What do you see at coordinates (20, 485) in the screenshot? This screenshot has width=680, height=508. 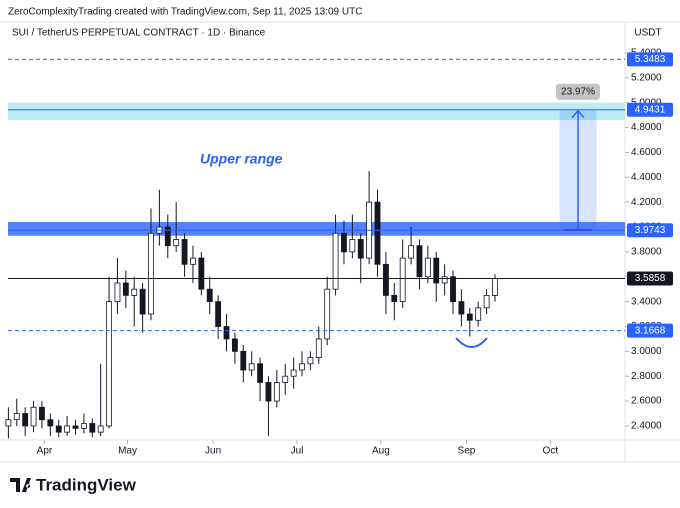 I see `logo-icon` at bounding box center [20, 485].